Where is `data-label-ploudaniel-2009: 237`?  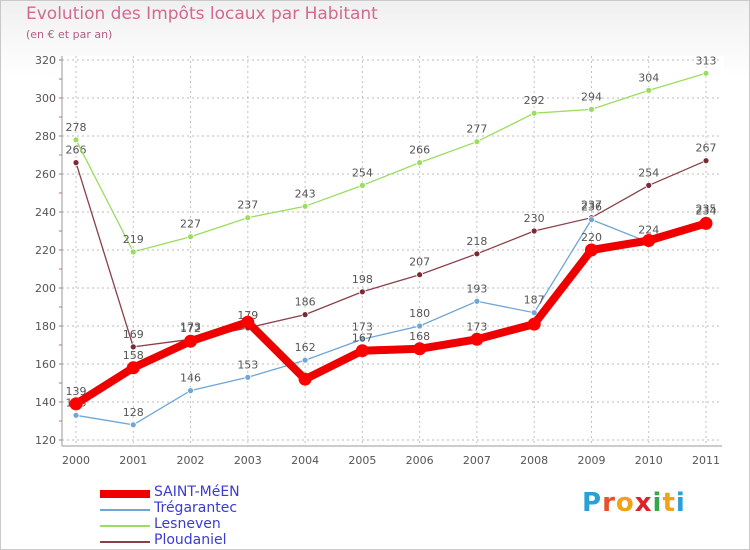
data-label-ploudaniel-2009: 237 is located at coordinates (591, 205).